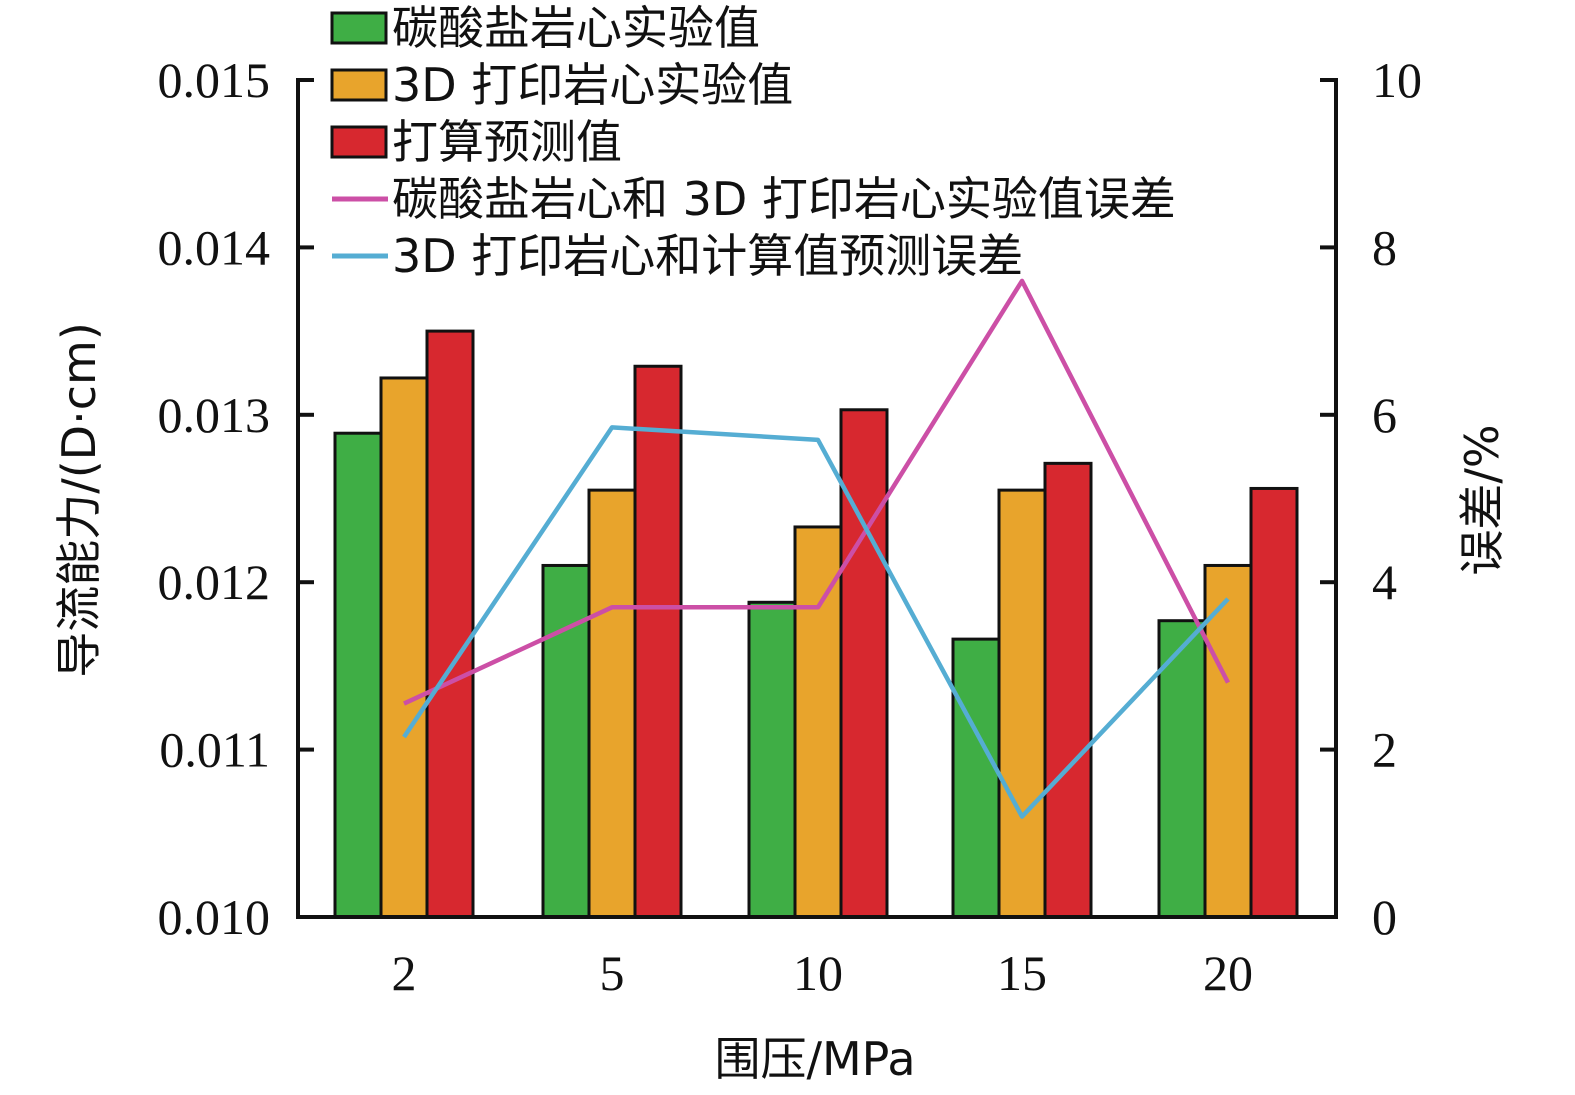 The width and height of the screenshot is (1575, 1095). What do you see at coordinates (1068, 690) in the screenshot?
I see `bar-s2-c3` at bounding box center [1068, 690].